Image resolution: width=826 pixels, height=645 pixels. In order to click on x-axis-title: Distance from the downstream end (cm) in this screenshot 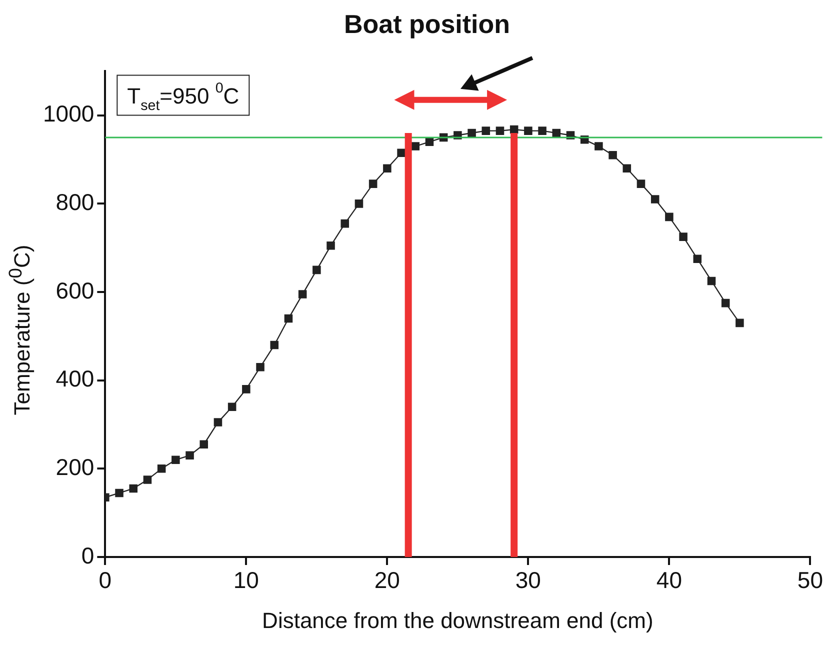, I will do `click(458, 620)`.